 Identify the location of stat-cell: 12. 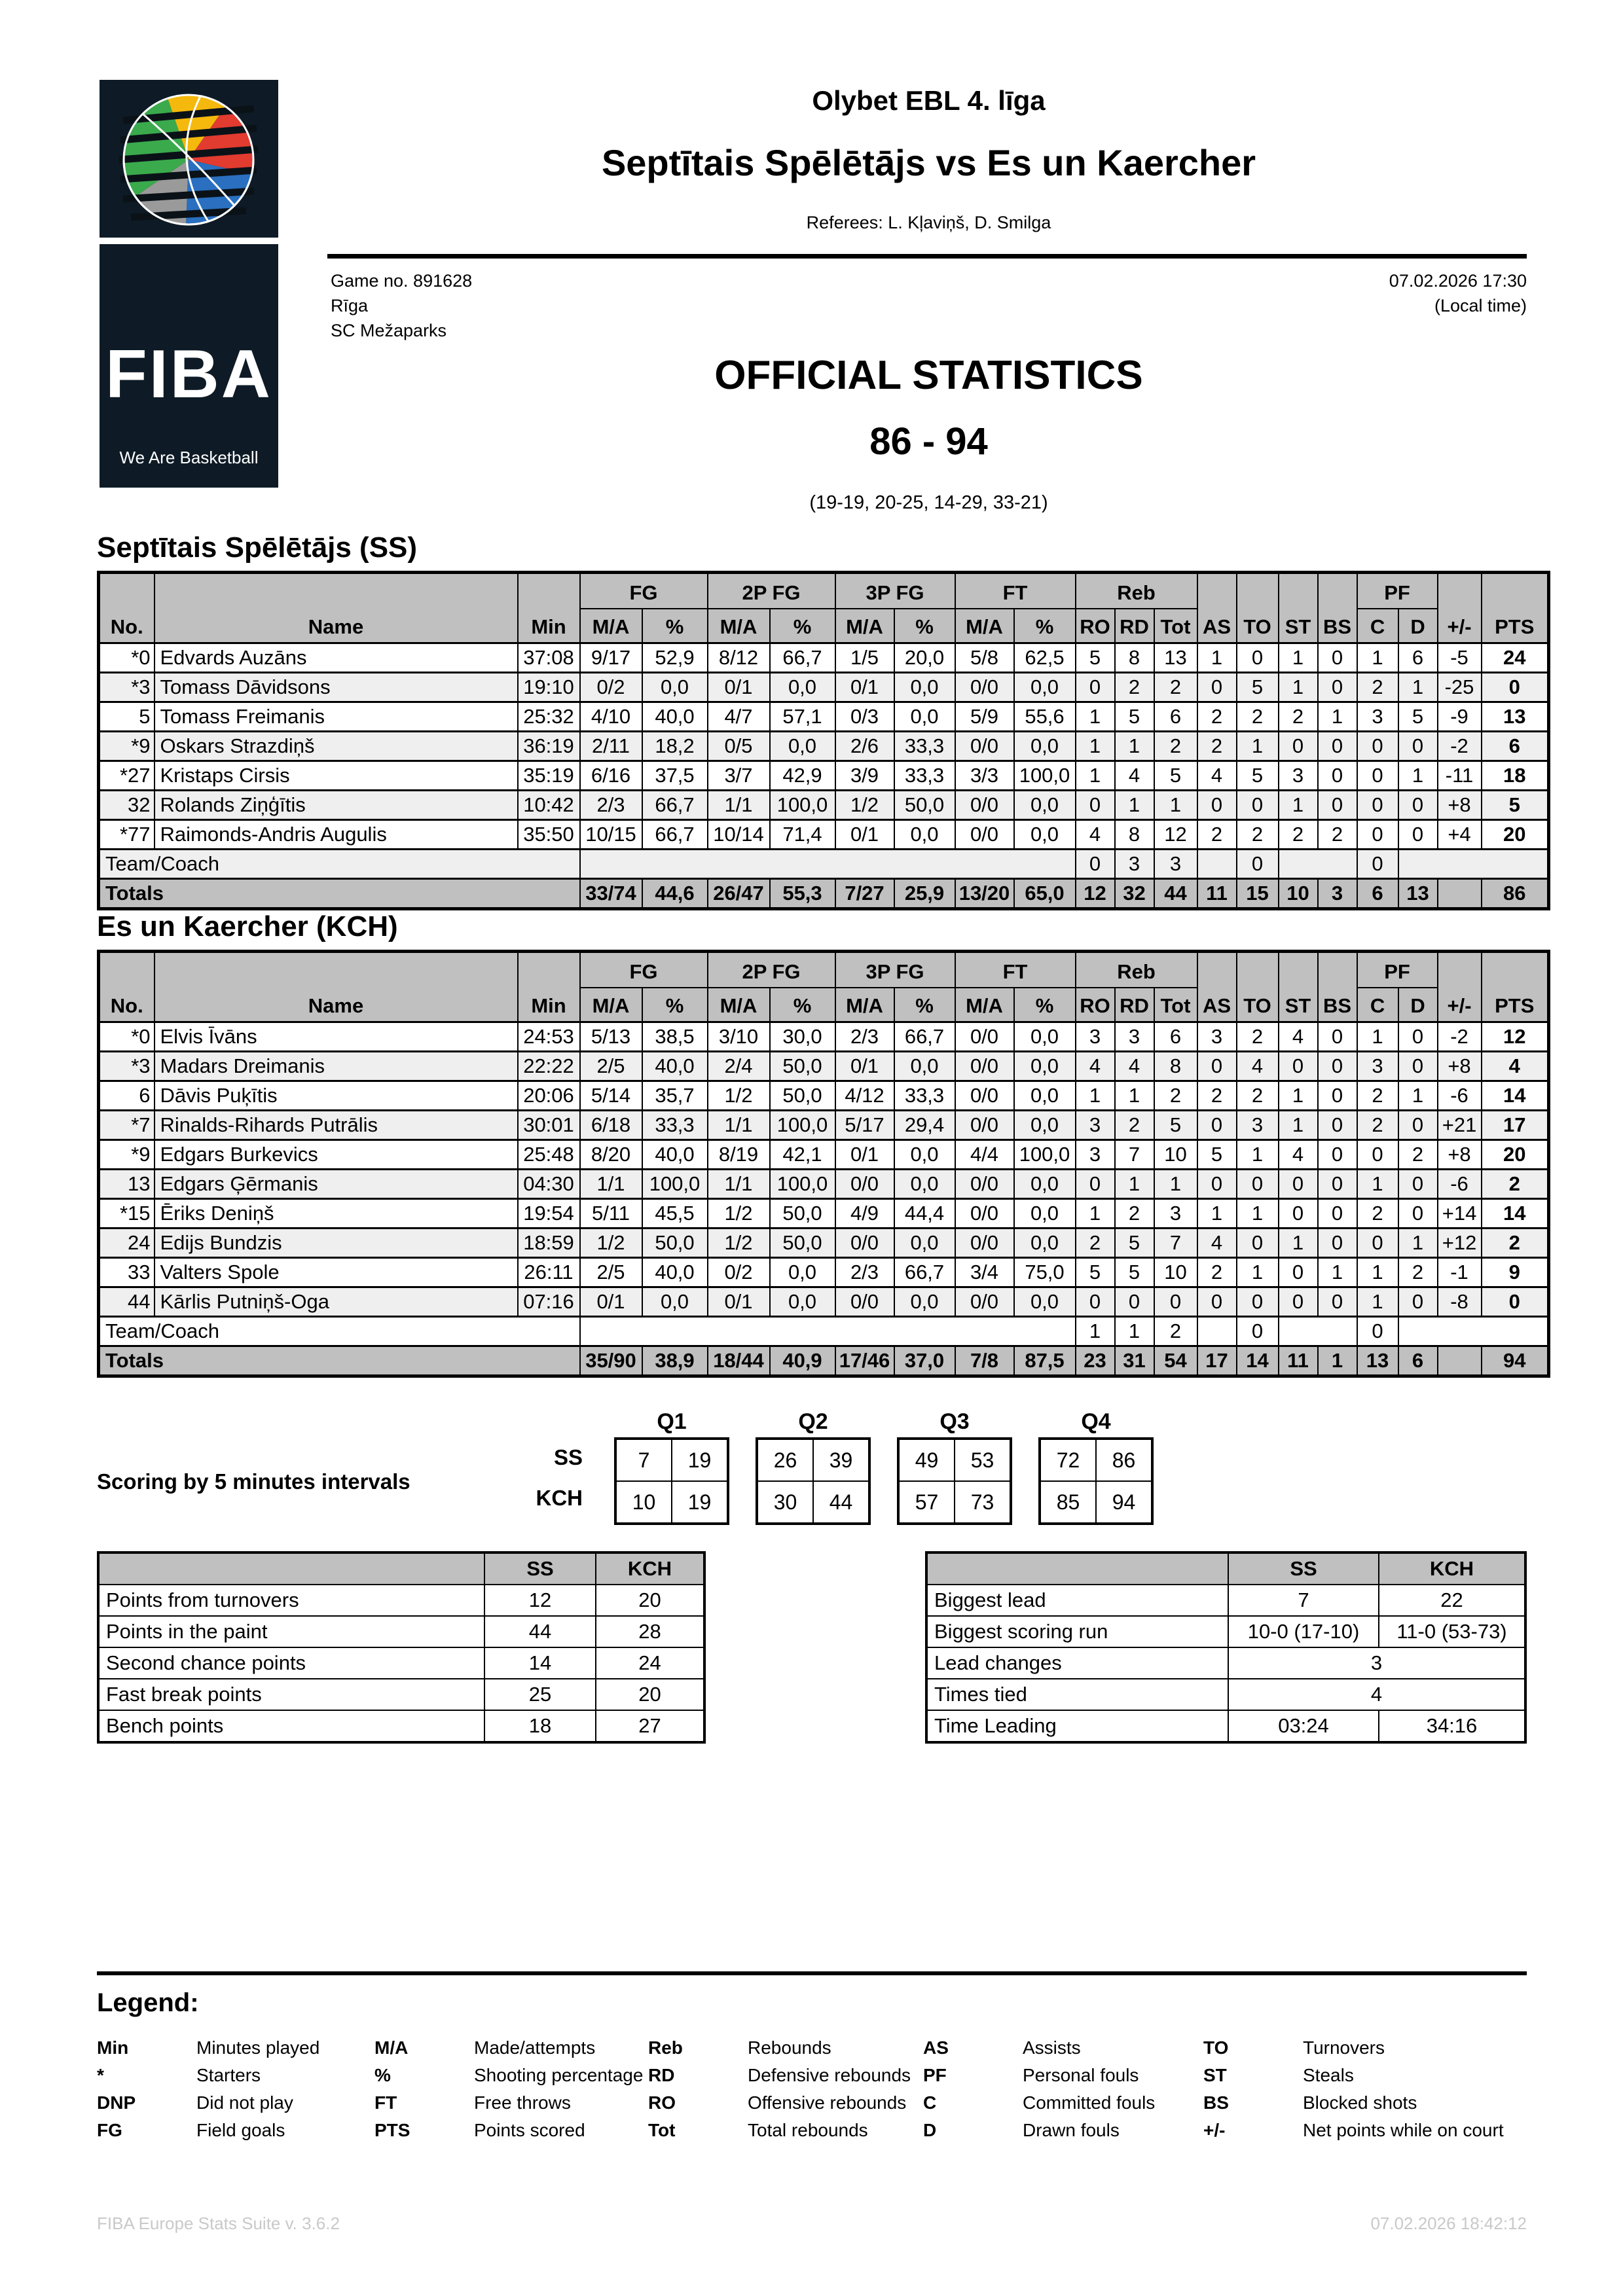
(1515, 1036).